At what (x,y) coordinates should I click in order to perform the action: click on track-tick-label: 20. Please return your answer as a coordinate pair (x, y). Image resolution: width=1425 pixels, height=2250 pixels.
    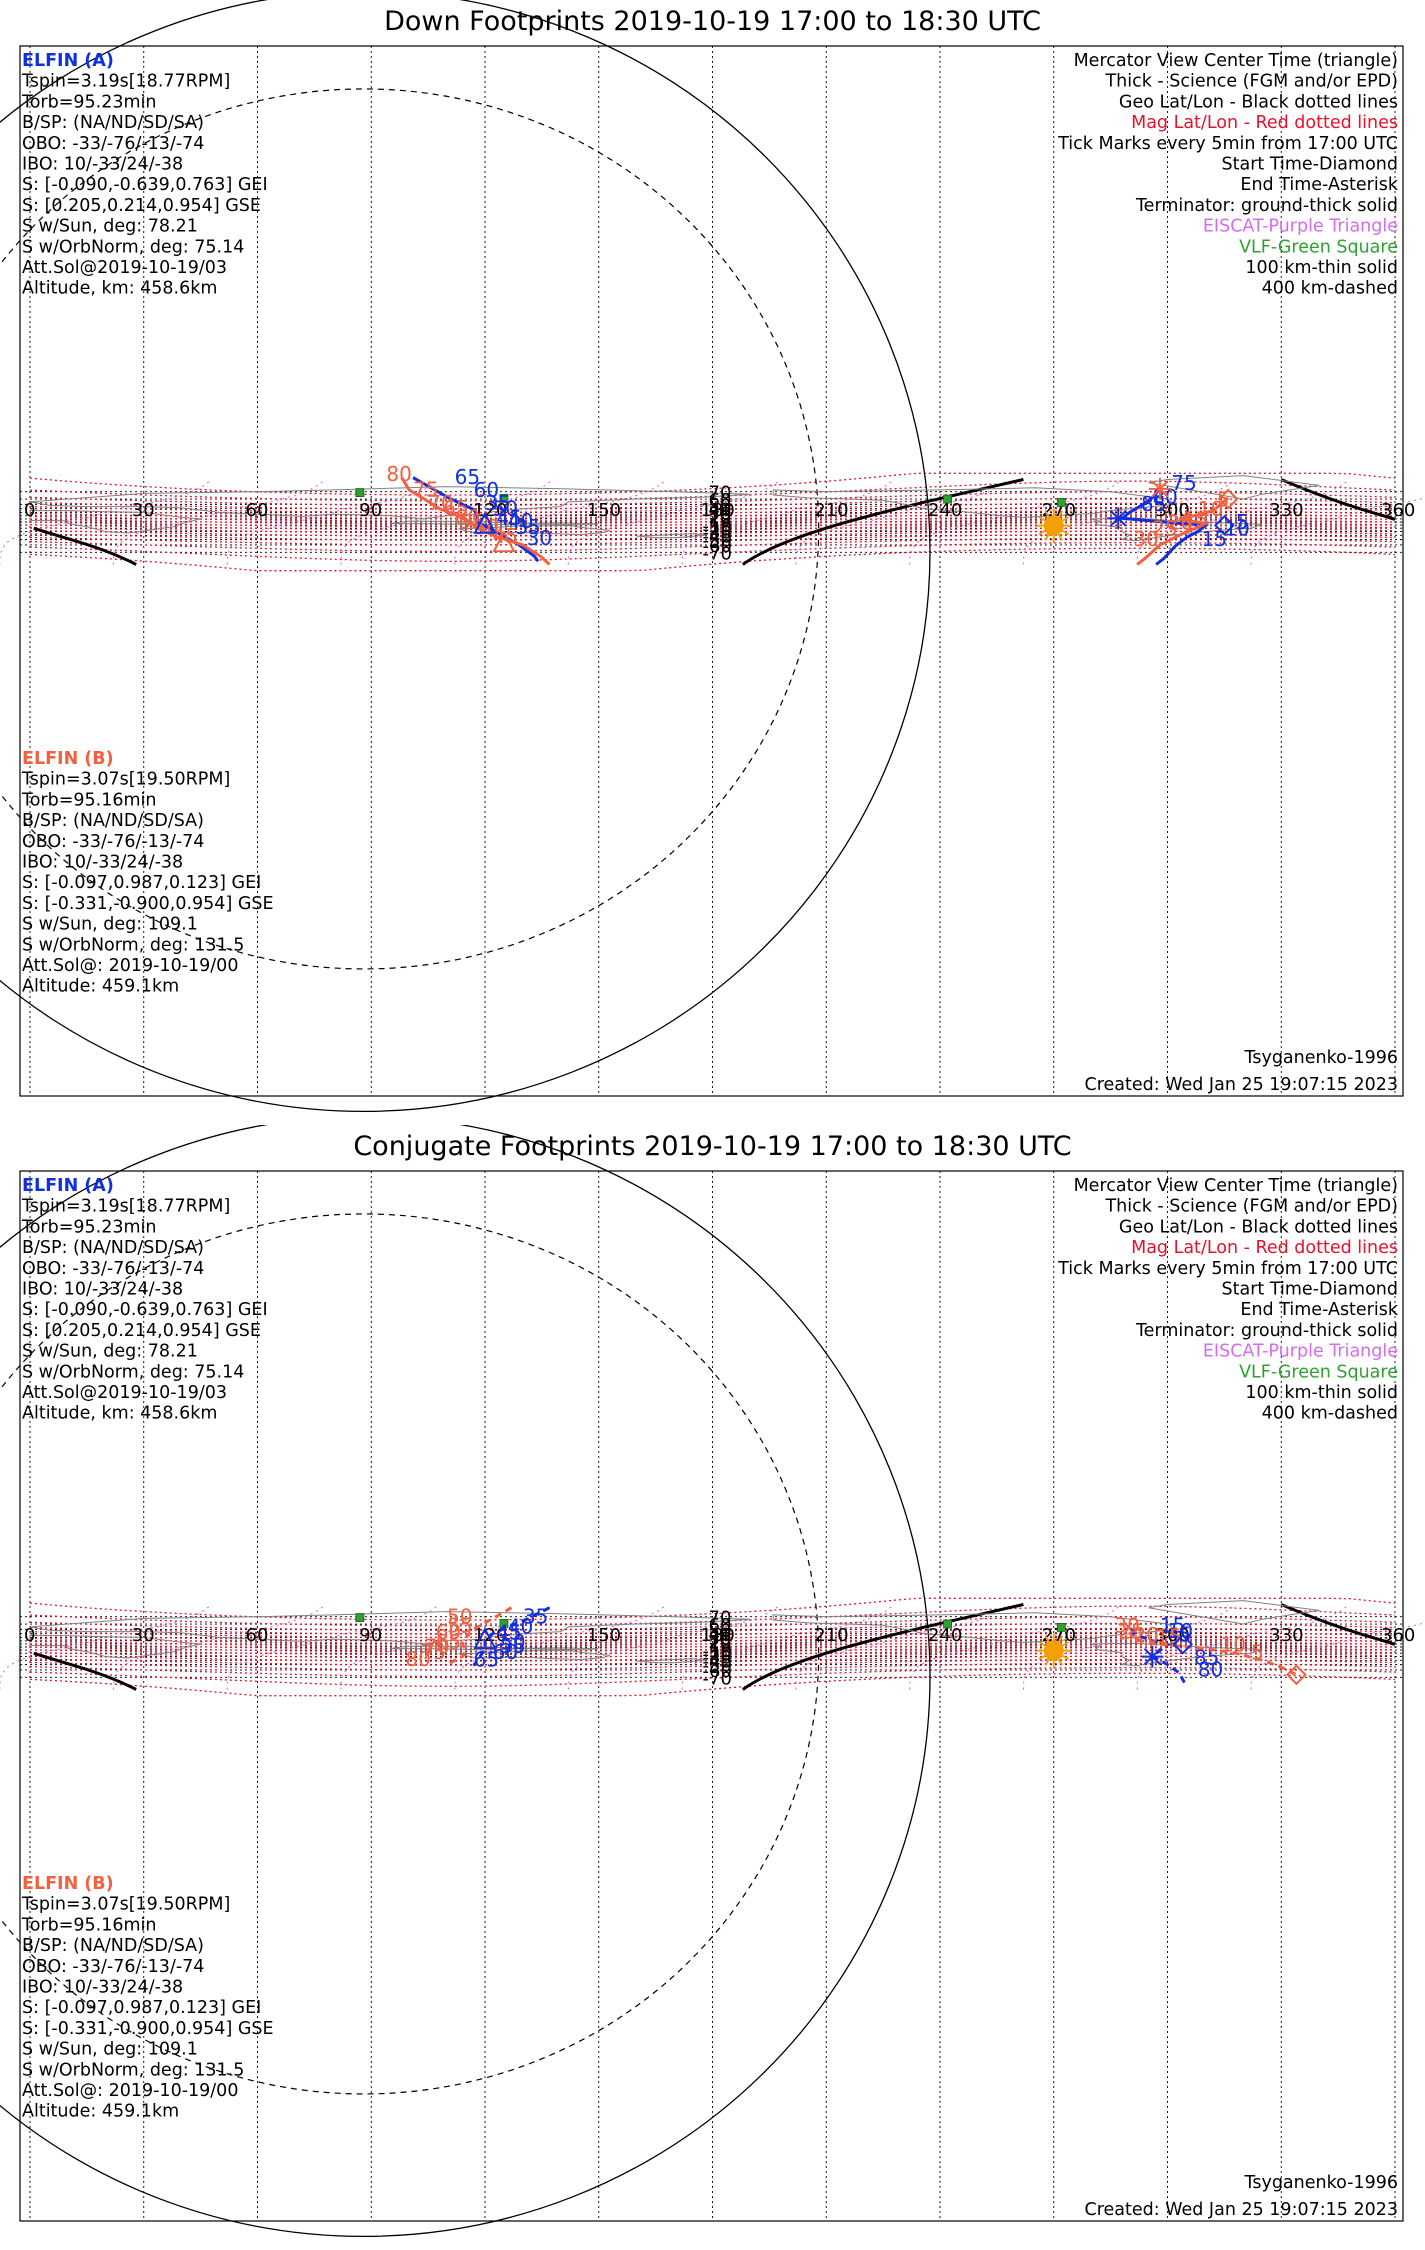
    Looking at the image, I should click on (1180, 523).